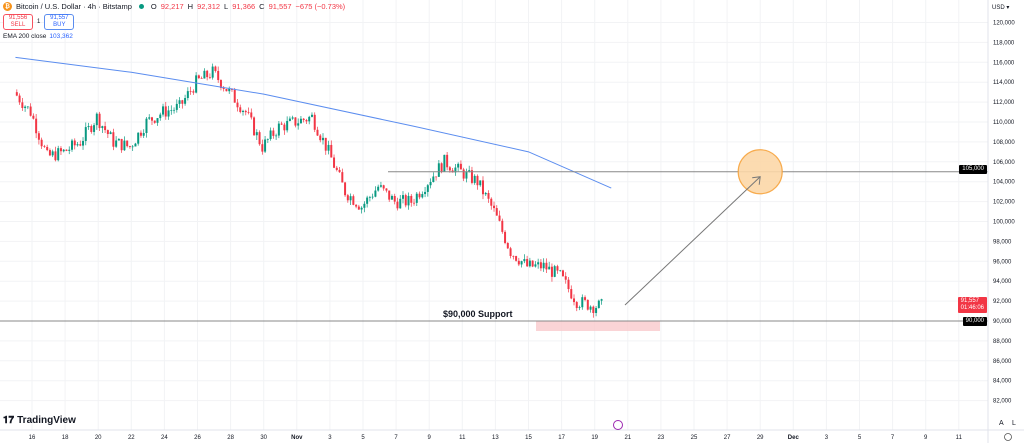 The image size is (1024, 443). Describe the element at coordinates (39, 420) in the screenshot. I see `tradingview-logo: 𝟏𝟕 TradingView` at that location.